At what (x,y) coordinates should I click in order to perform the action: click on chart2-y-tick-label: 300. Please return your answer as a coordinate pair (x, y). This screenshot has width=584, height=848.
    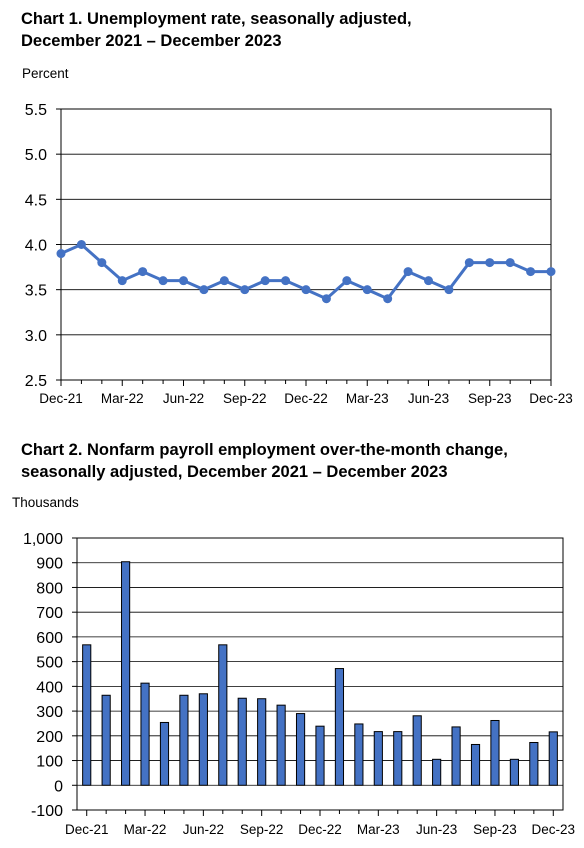
    Looking at the image, I should click on (49, 712).